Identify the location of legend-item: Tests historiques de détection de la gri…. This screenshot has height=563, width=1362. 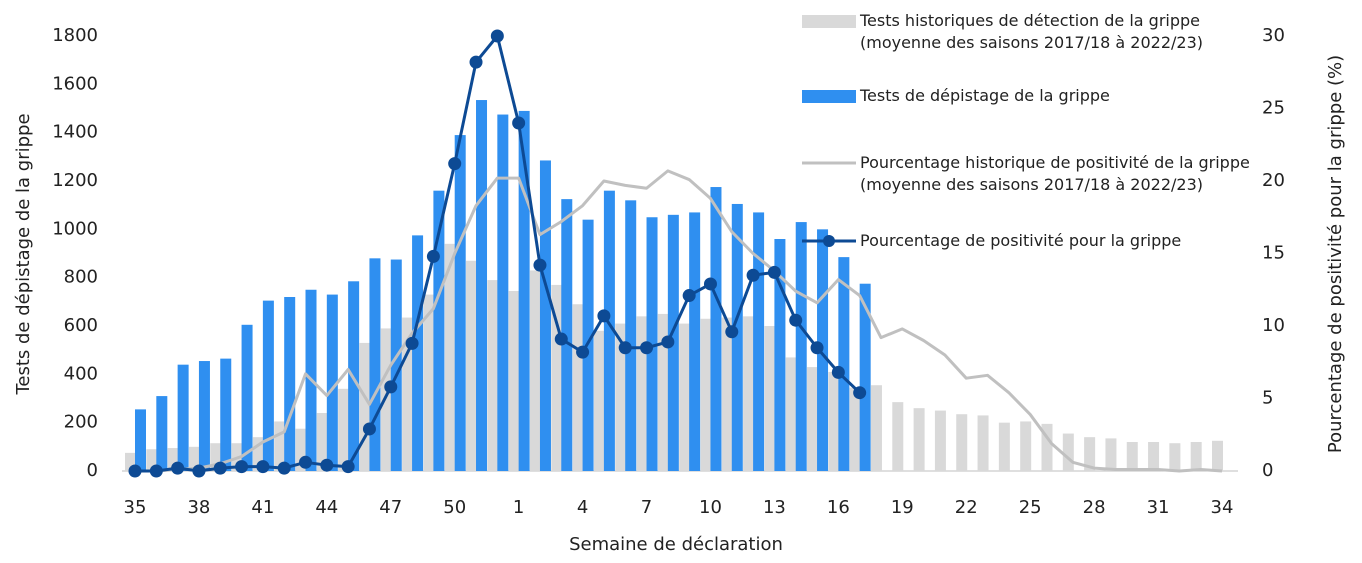
(1027, 32).